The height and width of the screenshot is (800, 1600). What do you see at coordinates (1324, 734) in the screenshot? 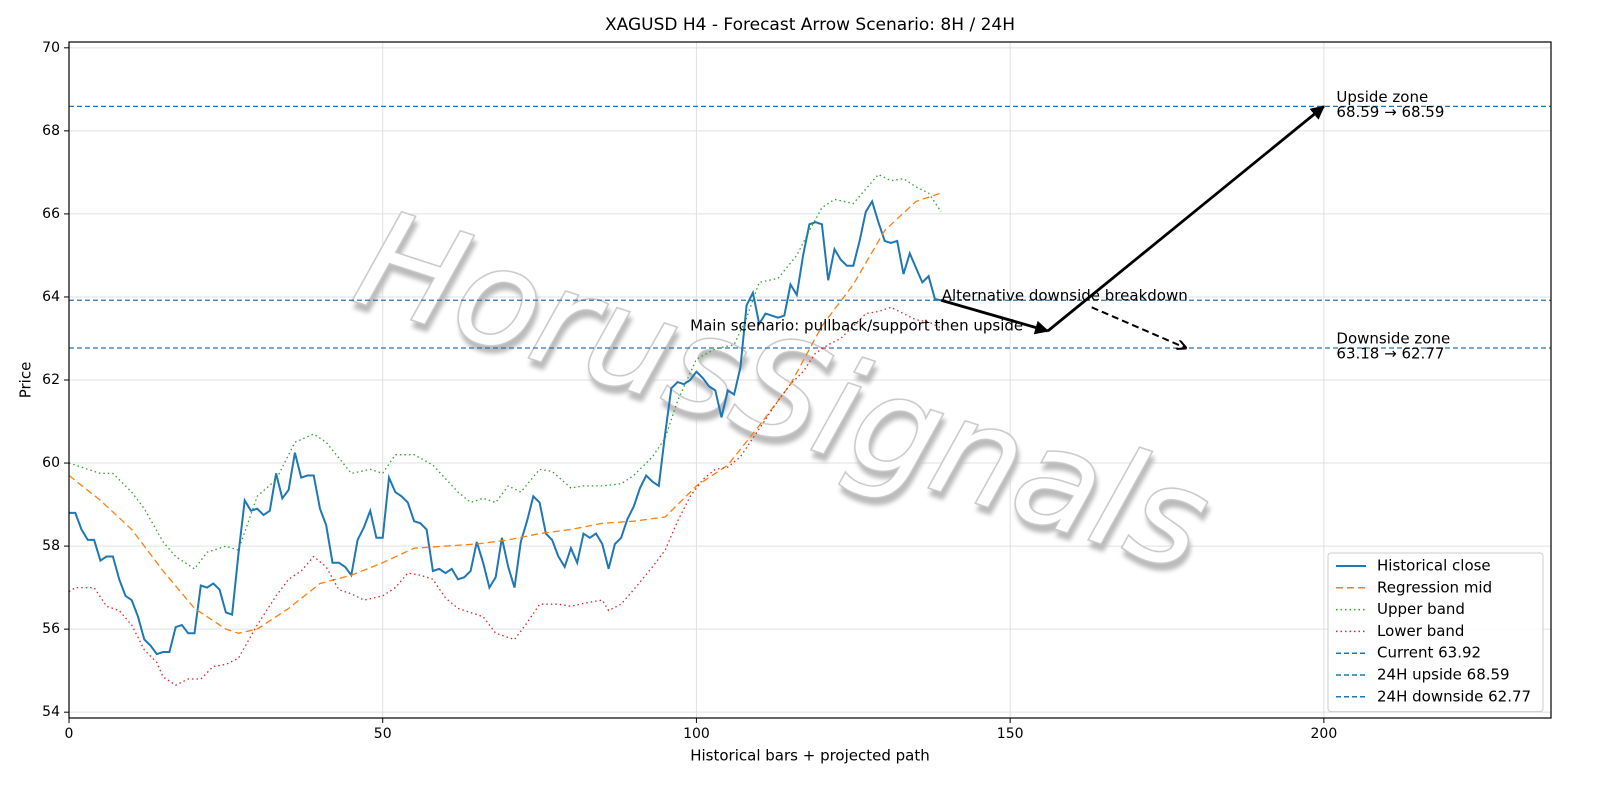
I see `x-tick-label: 200` at bounding box center [1324, 734].